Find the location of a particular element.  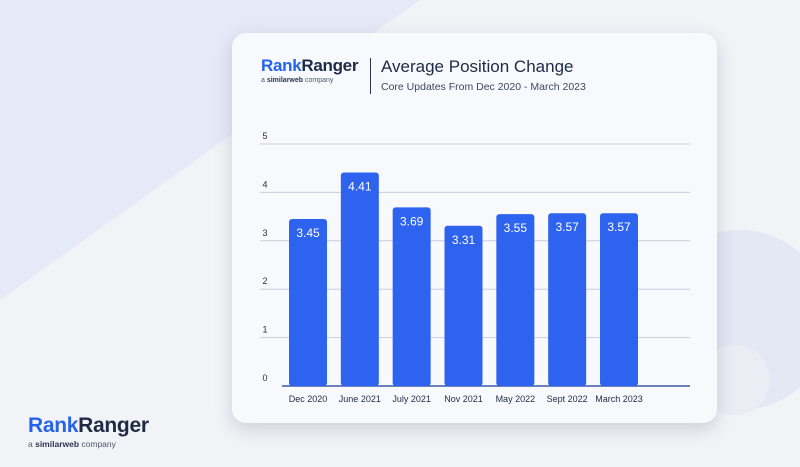

x-tick-label: Sept 2022 is located at coordinates (567, 399).